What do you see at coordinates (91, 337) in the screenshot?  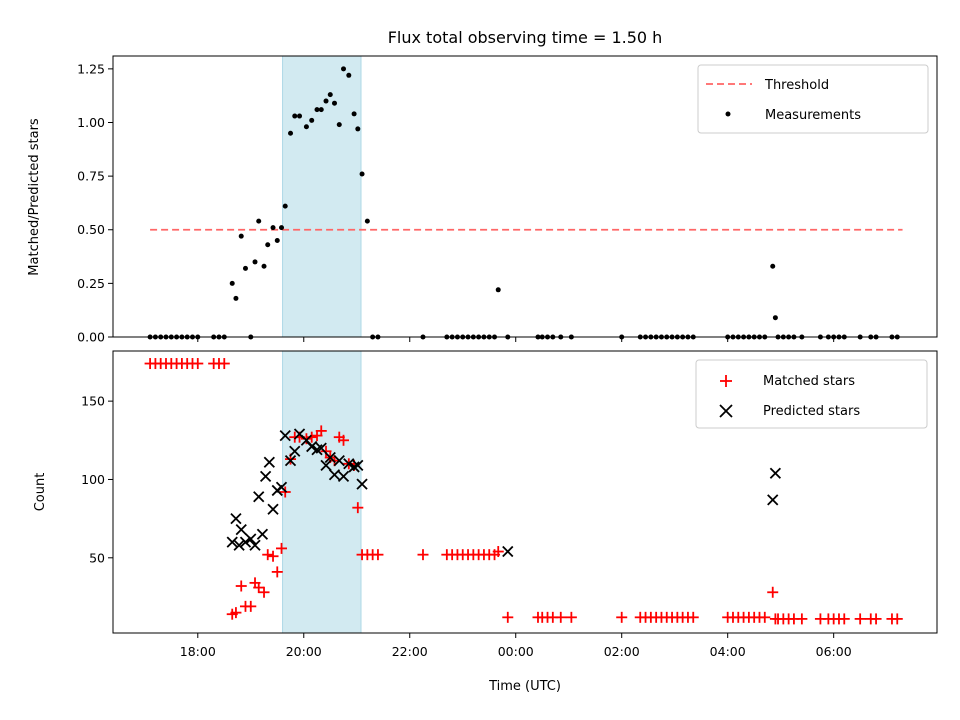 I see `top-y-tick-label: 0.00` at bounding box center [91, 337].